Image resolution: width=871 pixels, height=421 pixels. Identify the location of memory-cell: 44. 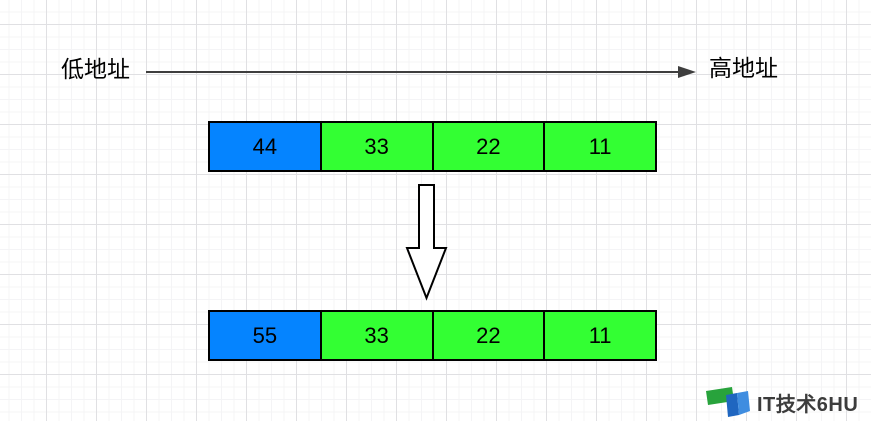
(265, 146).